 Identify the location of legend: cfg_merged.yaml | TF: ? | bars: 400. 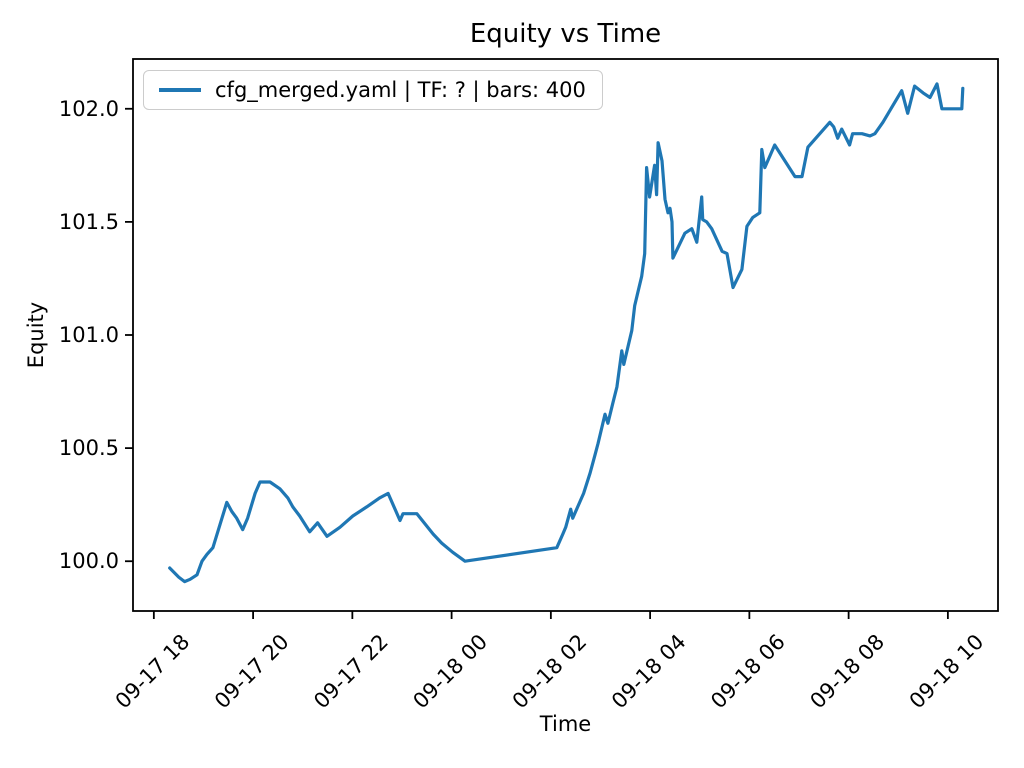
(373, 90).